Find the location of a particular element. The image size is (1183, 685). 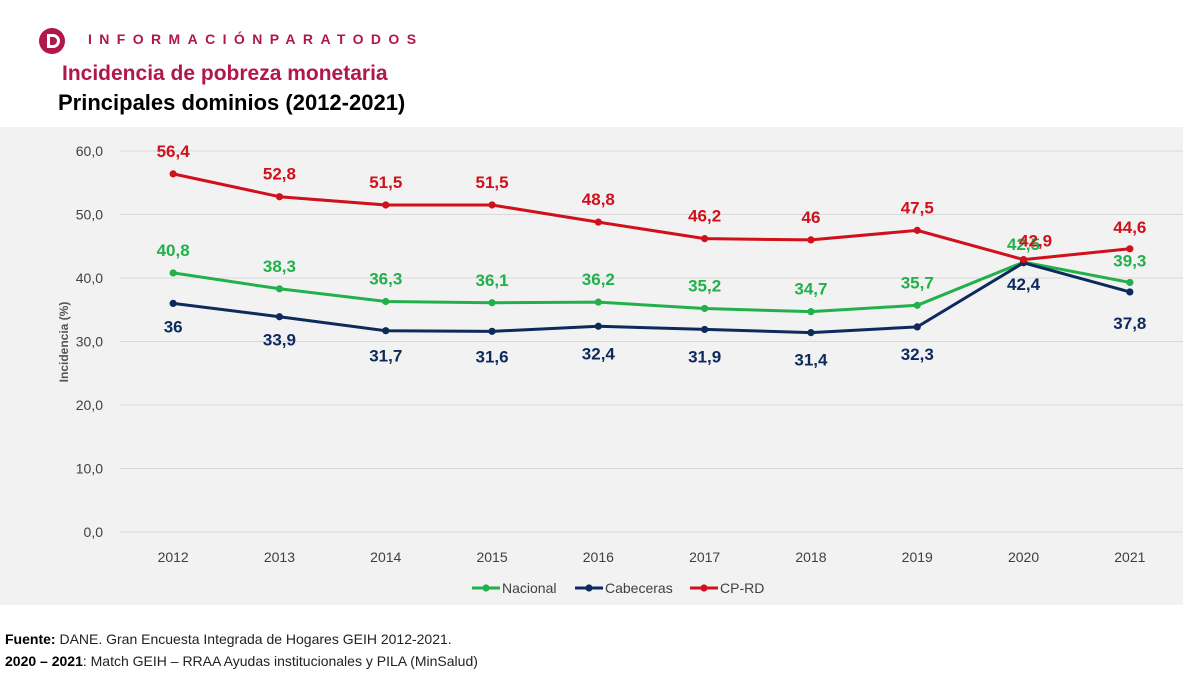

legend-label-cprd: CP-RD is located at coordinates (742, 588).